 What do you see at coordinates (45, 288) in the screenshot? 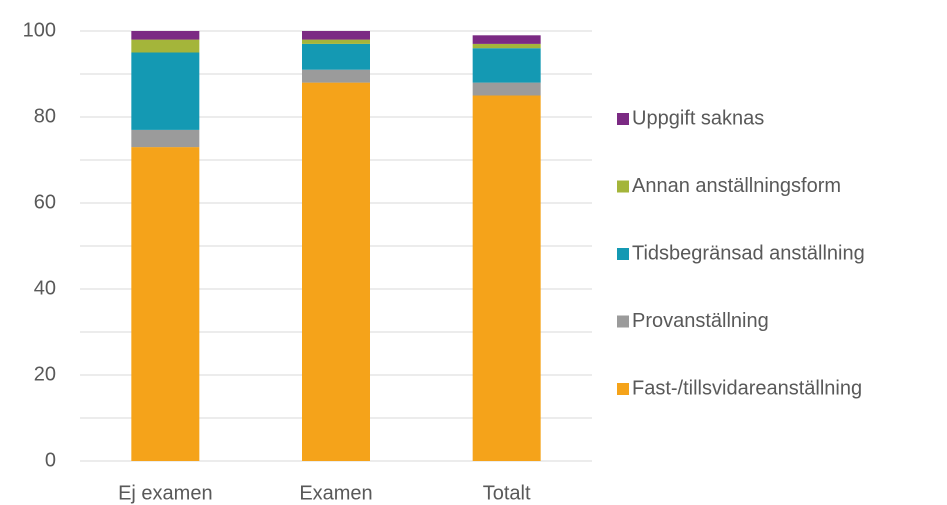
I see `y-tick-label: 40` at bounding box center [45, 288].